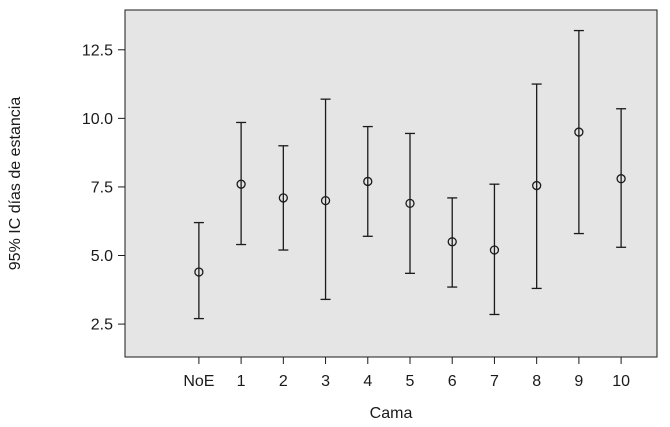  I want to click on x-tick-label: 6, so click(452, 381).